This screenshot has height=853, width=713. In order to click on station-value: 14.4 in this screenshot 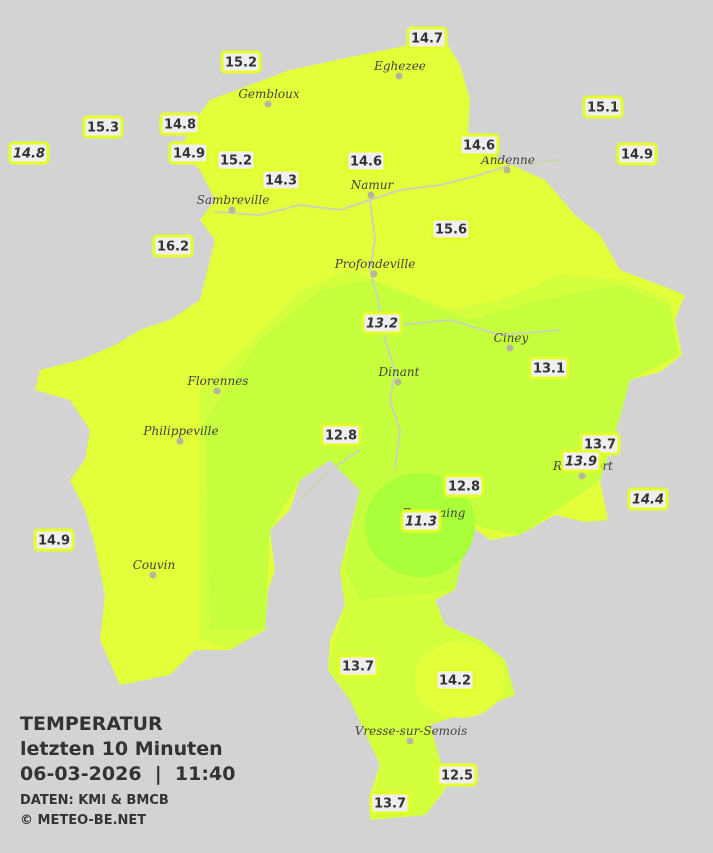, I will do `click(648, 500)`.